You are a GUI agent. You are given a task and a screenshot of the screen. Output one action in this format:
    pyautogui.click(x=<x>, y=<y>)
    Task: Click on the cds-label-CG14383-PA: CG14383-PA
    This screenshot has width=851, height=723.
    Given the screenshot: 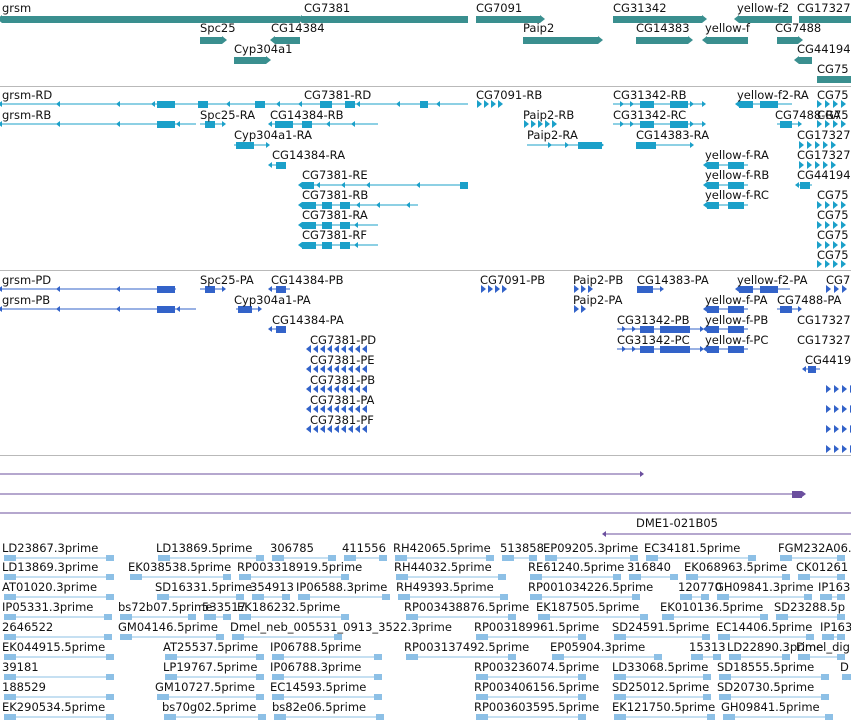 What is the action you would take?
    pyautogui.click(x=673, y=280)
    